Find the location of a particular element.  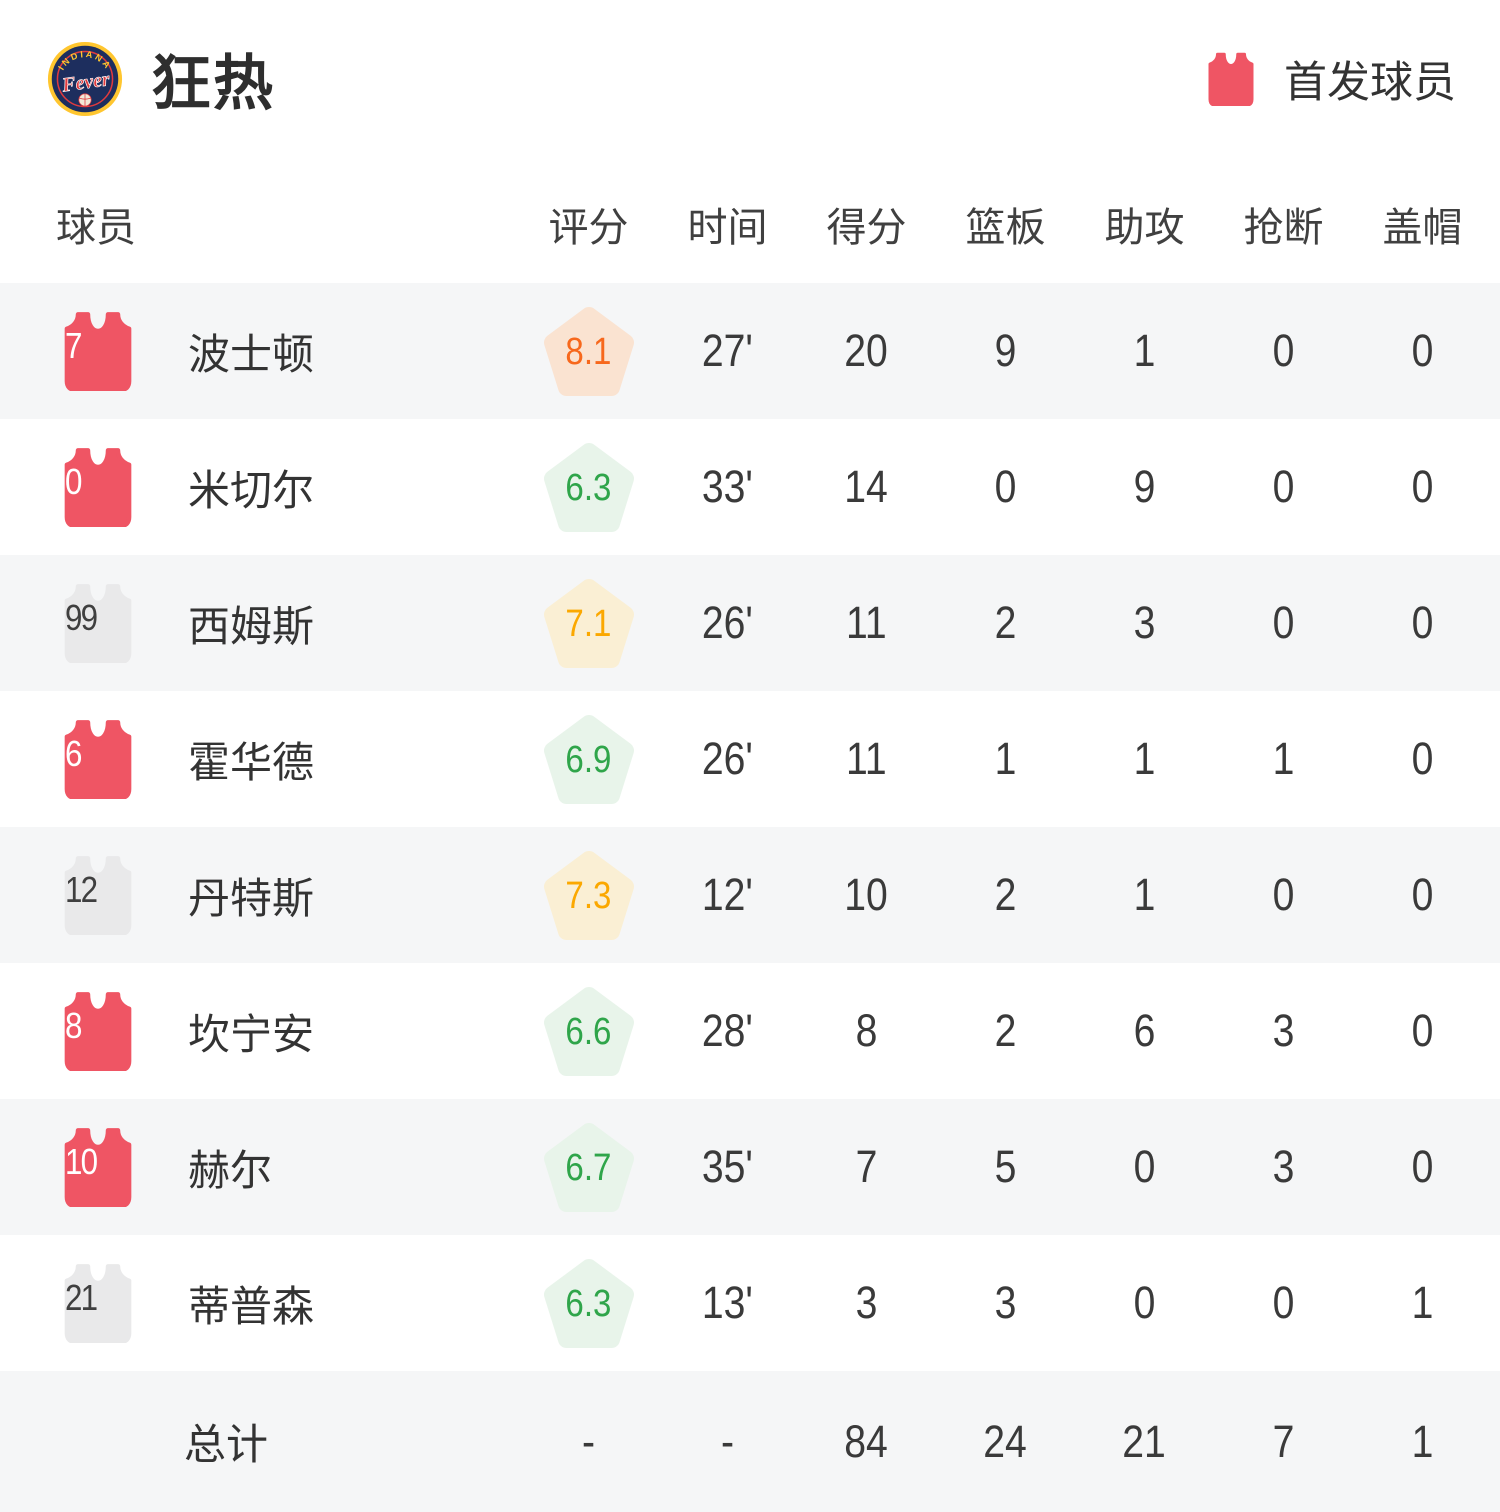

column-header-3: 得分 is located at coordinates (866, 228).